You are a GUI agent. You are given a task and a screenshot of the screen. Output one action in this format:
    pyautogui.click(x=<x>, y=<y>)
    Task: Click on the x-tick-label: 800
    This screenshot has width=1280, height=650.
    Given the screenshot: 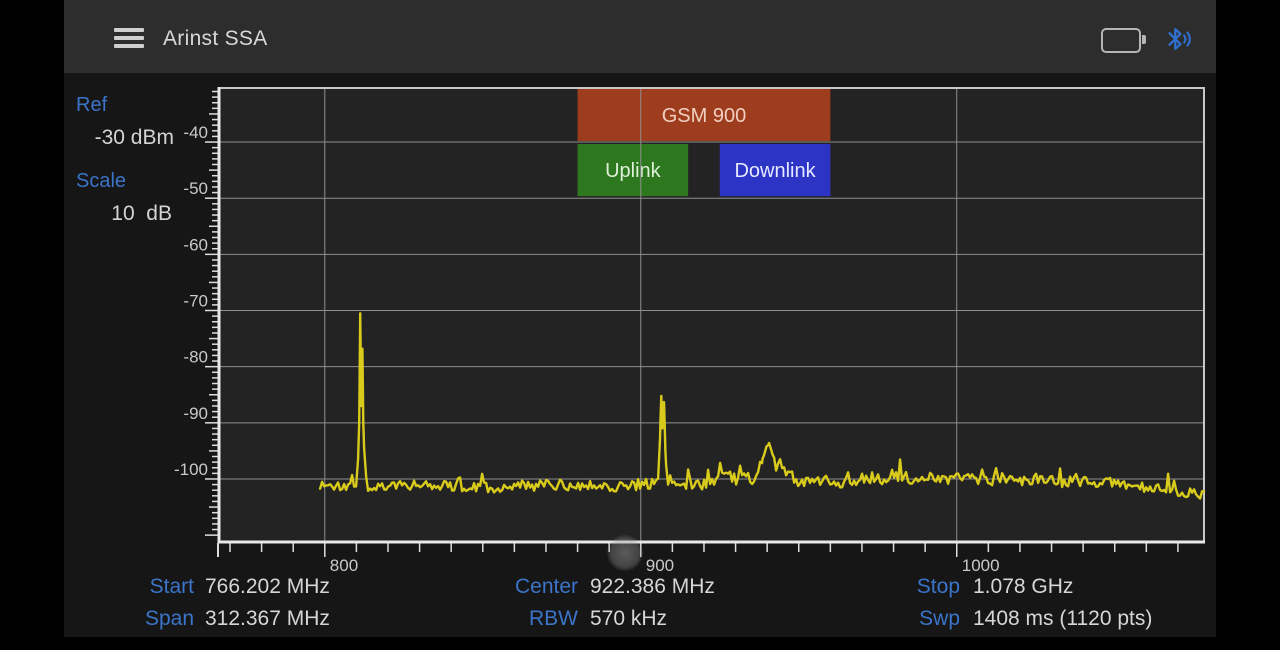 What is the action you would take?
    pyautogui.click(x=344, y=565)
    